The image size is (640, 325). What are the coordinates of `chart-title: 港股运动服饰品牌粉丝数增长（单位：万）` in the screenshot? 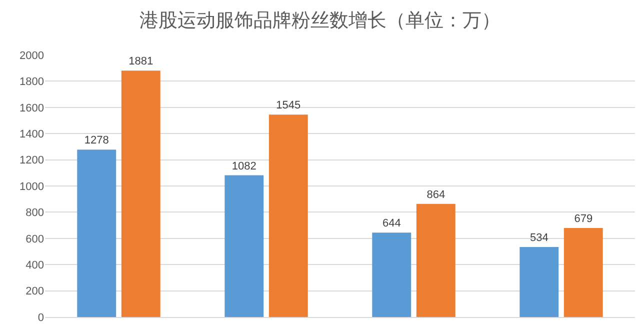 It's located at (320, 20).